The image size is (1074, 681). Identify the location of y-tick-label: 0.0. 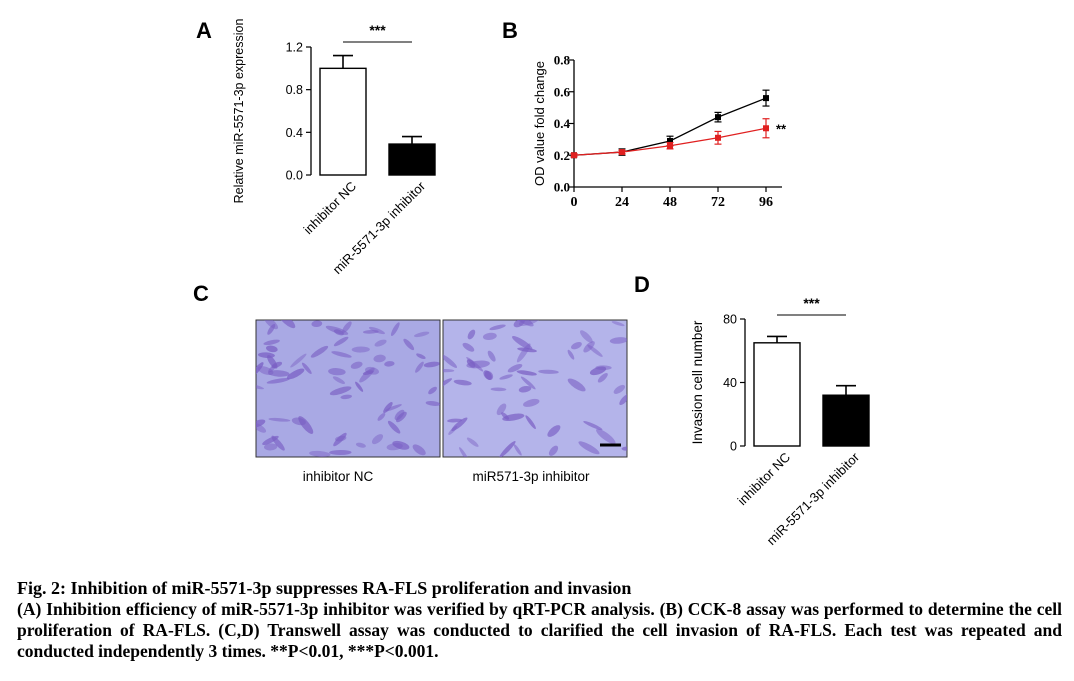
(294, 176).